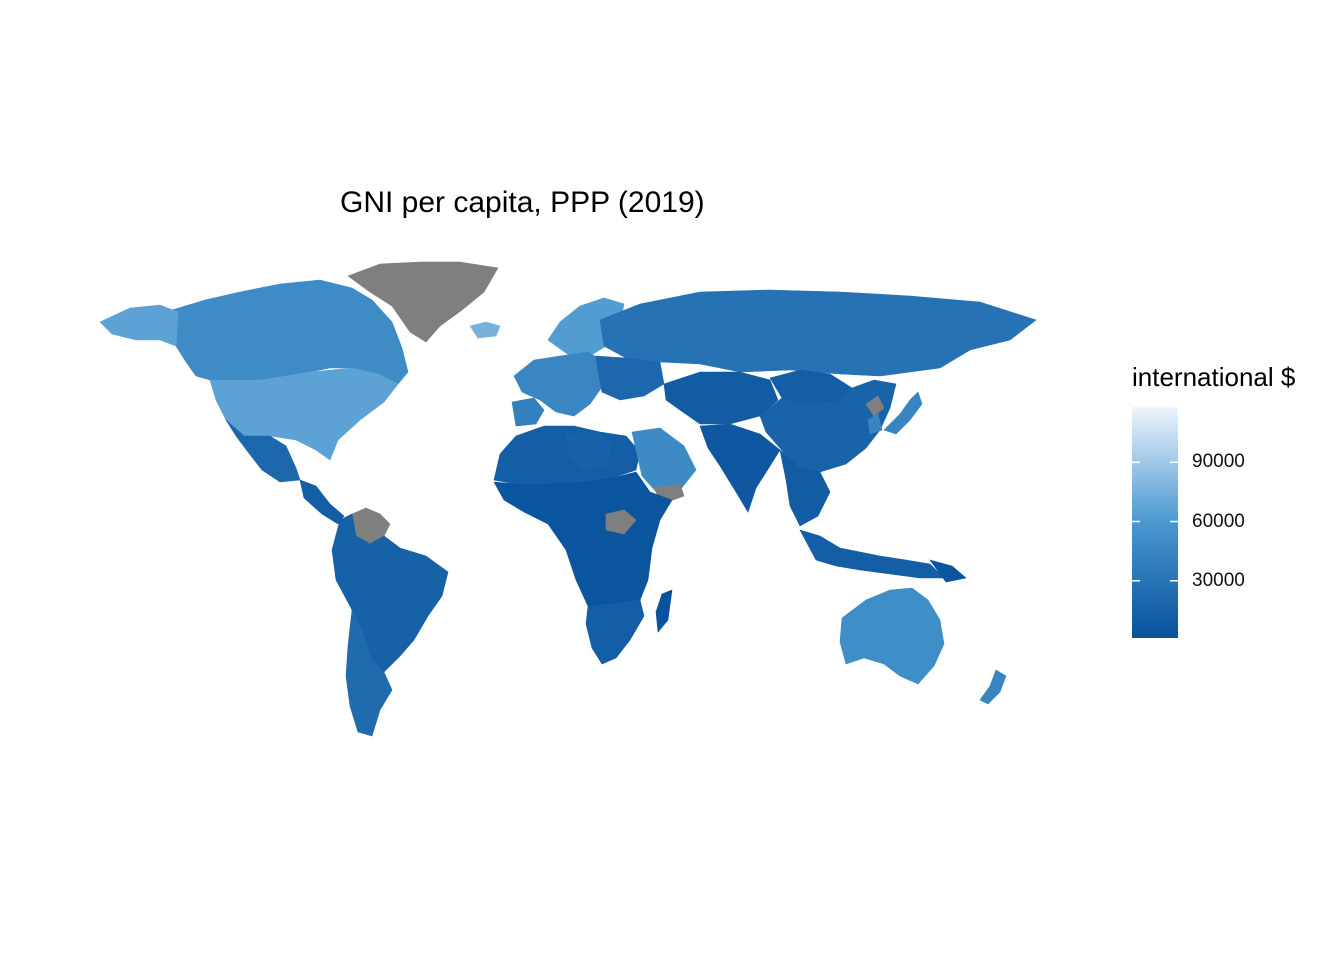  Describe the element at coordinates (322, 502) in the screenshot. I see `region-central-america` at that location.